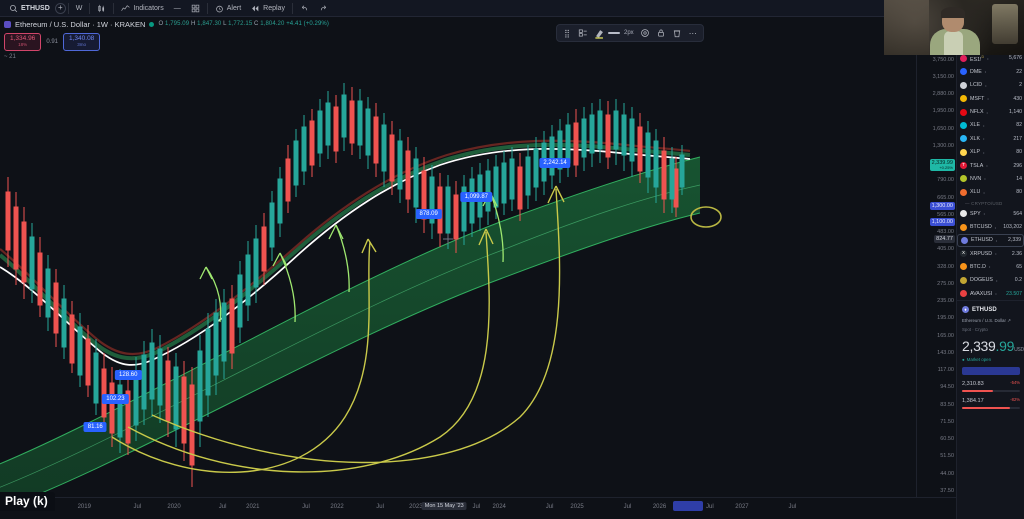 The width and height of the screenshot is (1024, 519). What do you see at coordinates (963, 112) in the screenshot?
I see `netflix-logo-icon` at bounding box center [963, 112].